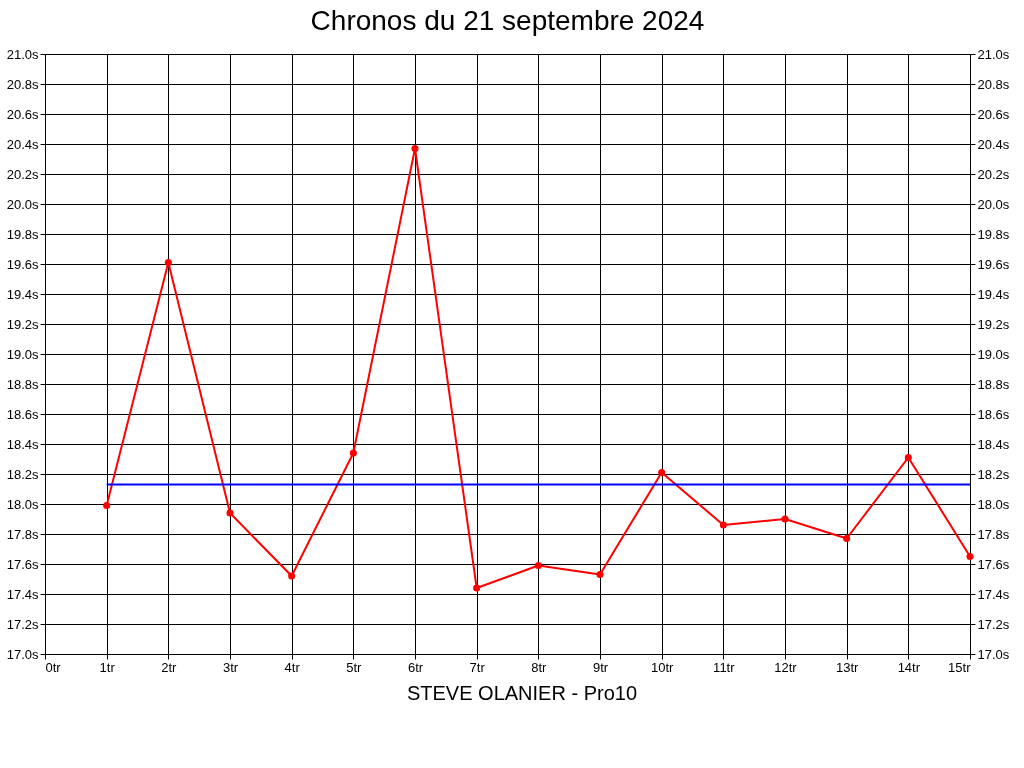 The image size is (1024, 768). Describe the element at coordinates (993, 474) in the screenshot. I see `y2-tick-label: 18.2s` at that location.